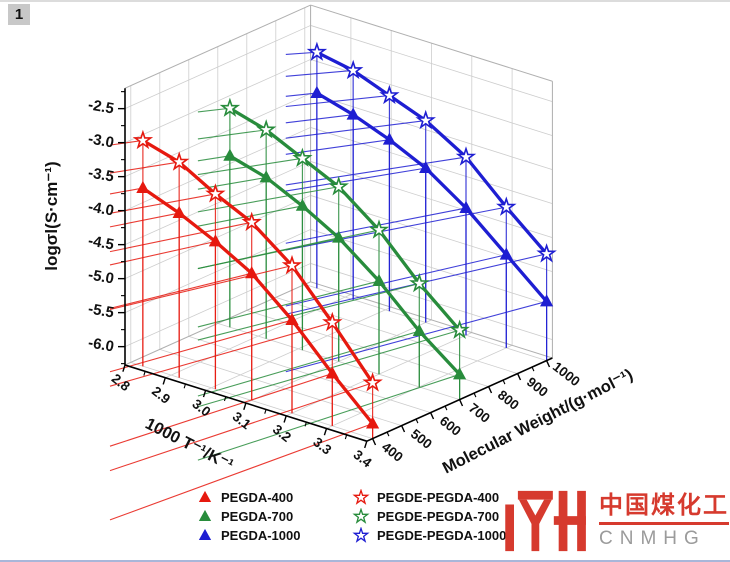 Image resolution: width=730 pixels, height=562 pixels. I want to click on legend-label: PEGDA-400, so click(257, 497).